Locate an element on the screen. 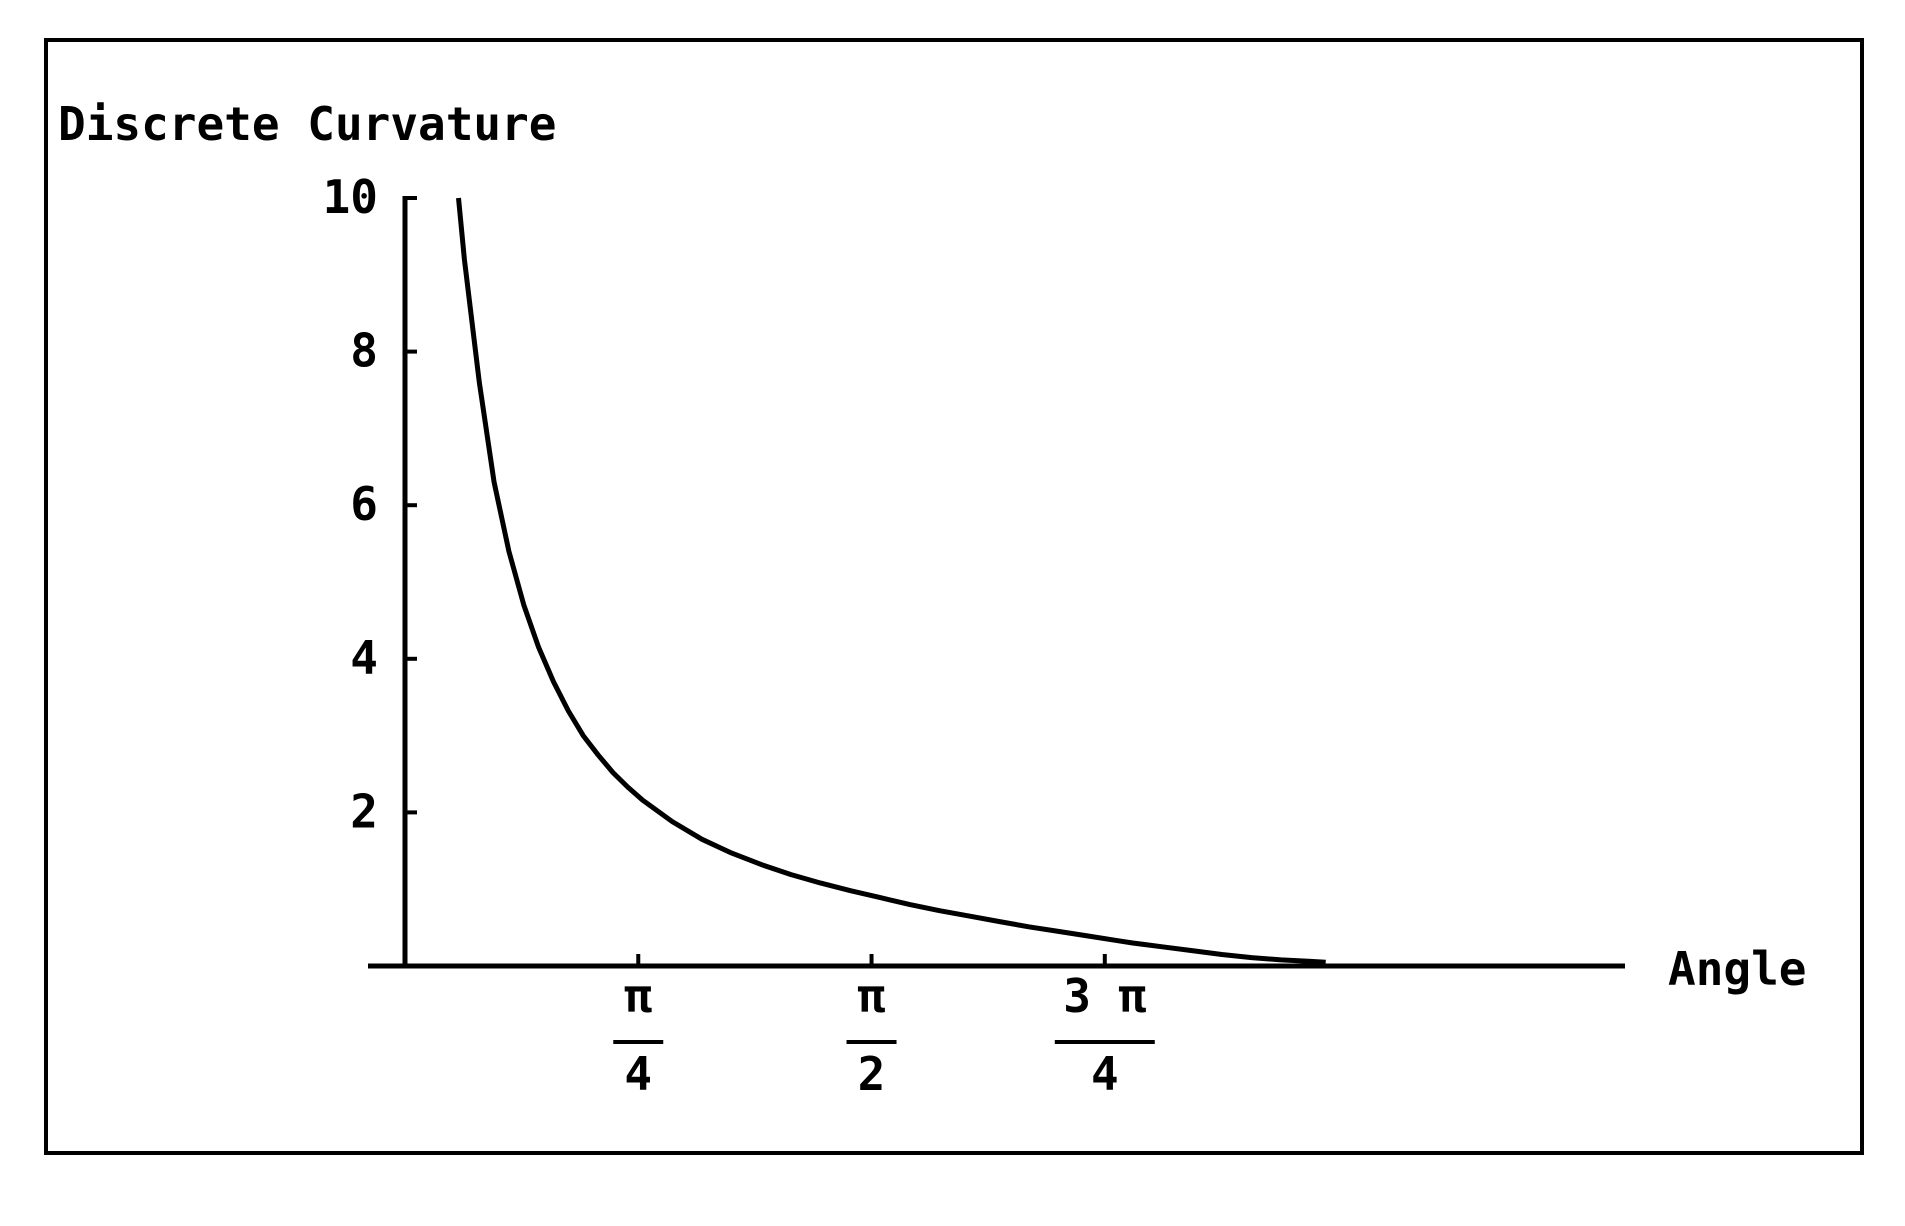 The width and height of the screenshot is (1905, 1226). y-axis-label: Discrete Curvature is located at coordinates (307, 124).